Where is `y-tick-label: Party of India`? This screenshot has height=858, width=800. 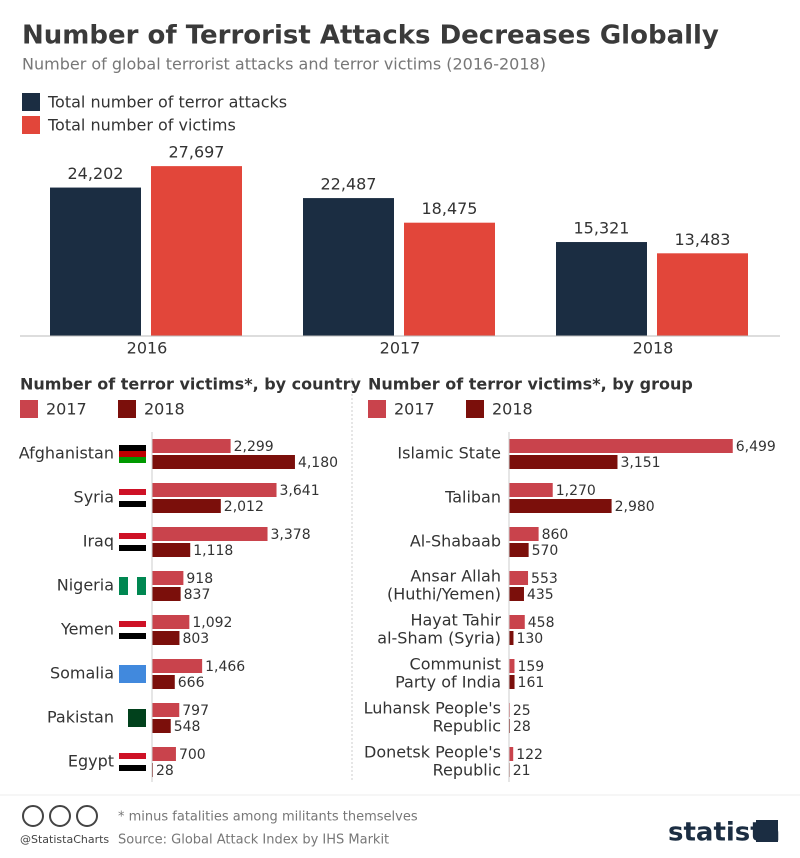
y-tick-label: Party of India is located at coordinates (448, 682).